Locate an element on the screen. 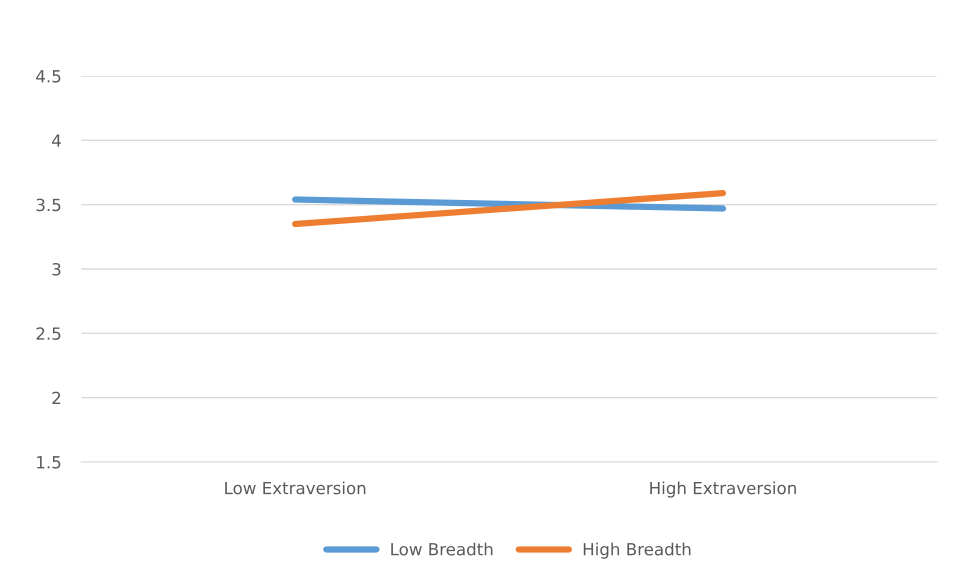 The image size is (956, 578). y-tick-label: 3 is located at coordinates (56, 269).